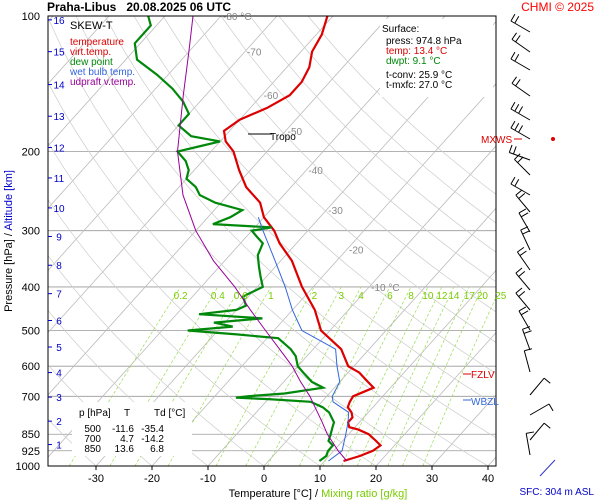 The height and width of the screenshot is (500, 600). Describe the element at coordinates (181, 296) in the screenshot. I see `mixing-ratio-label: 0.2` at that location.